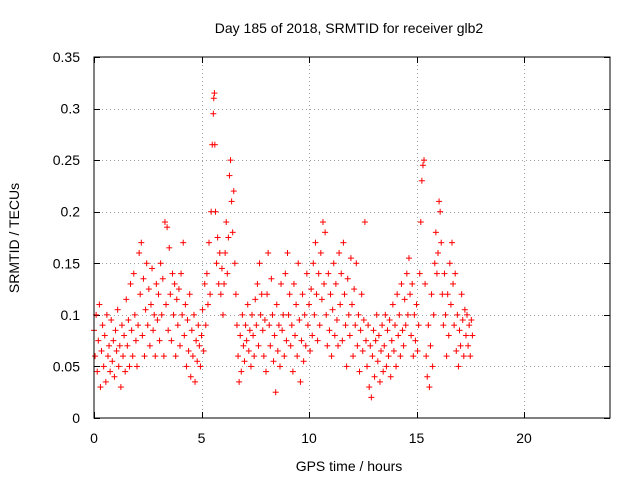 The height and width of the screenshot is (480, 640). What do you see at coordinates (14, 238) in the screenshot?
I see `y-axis-label: SRMTID / TECUs` at bounding box center [14, 238].